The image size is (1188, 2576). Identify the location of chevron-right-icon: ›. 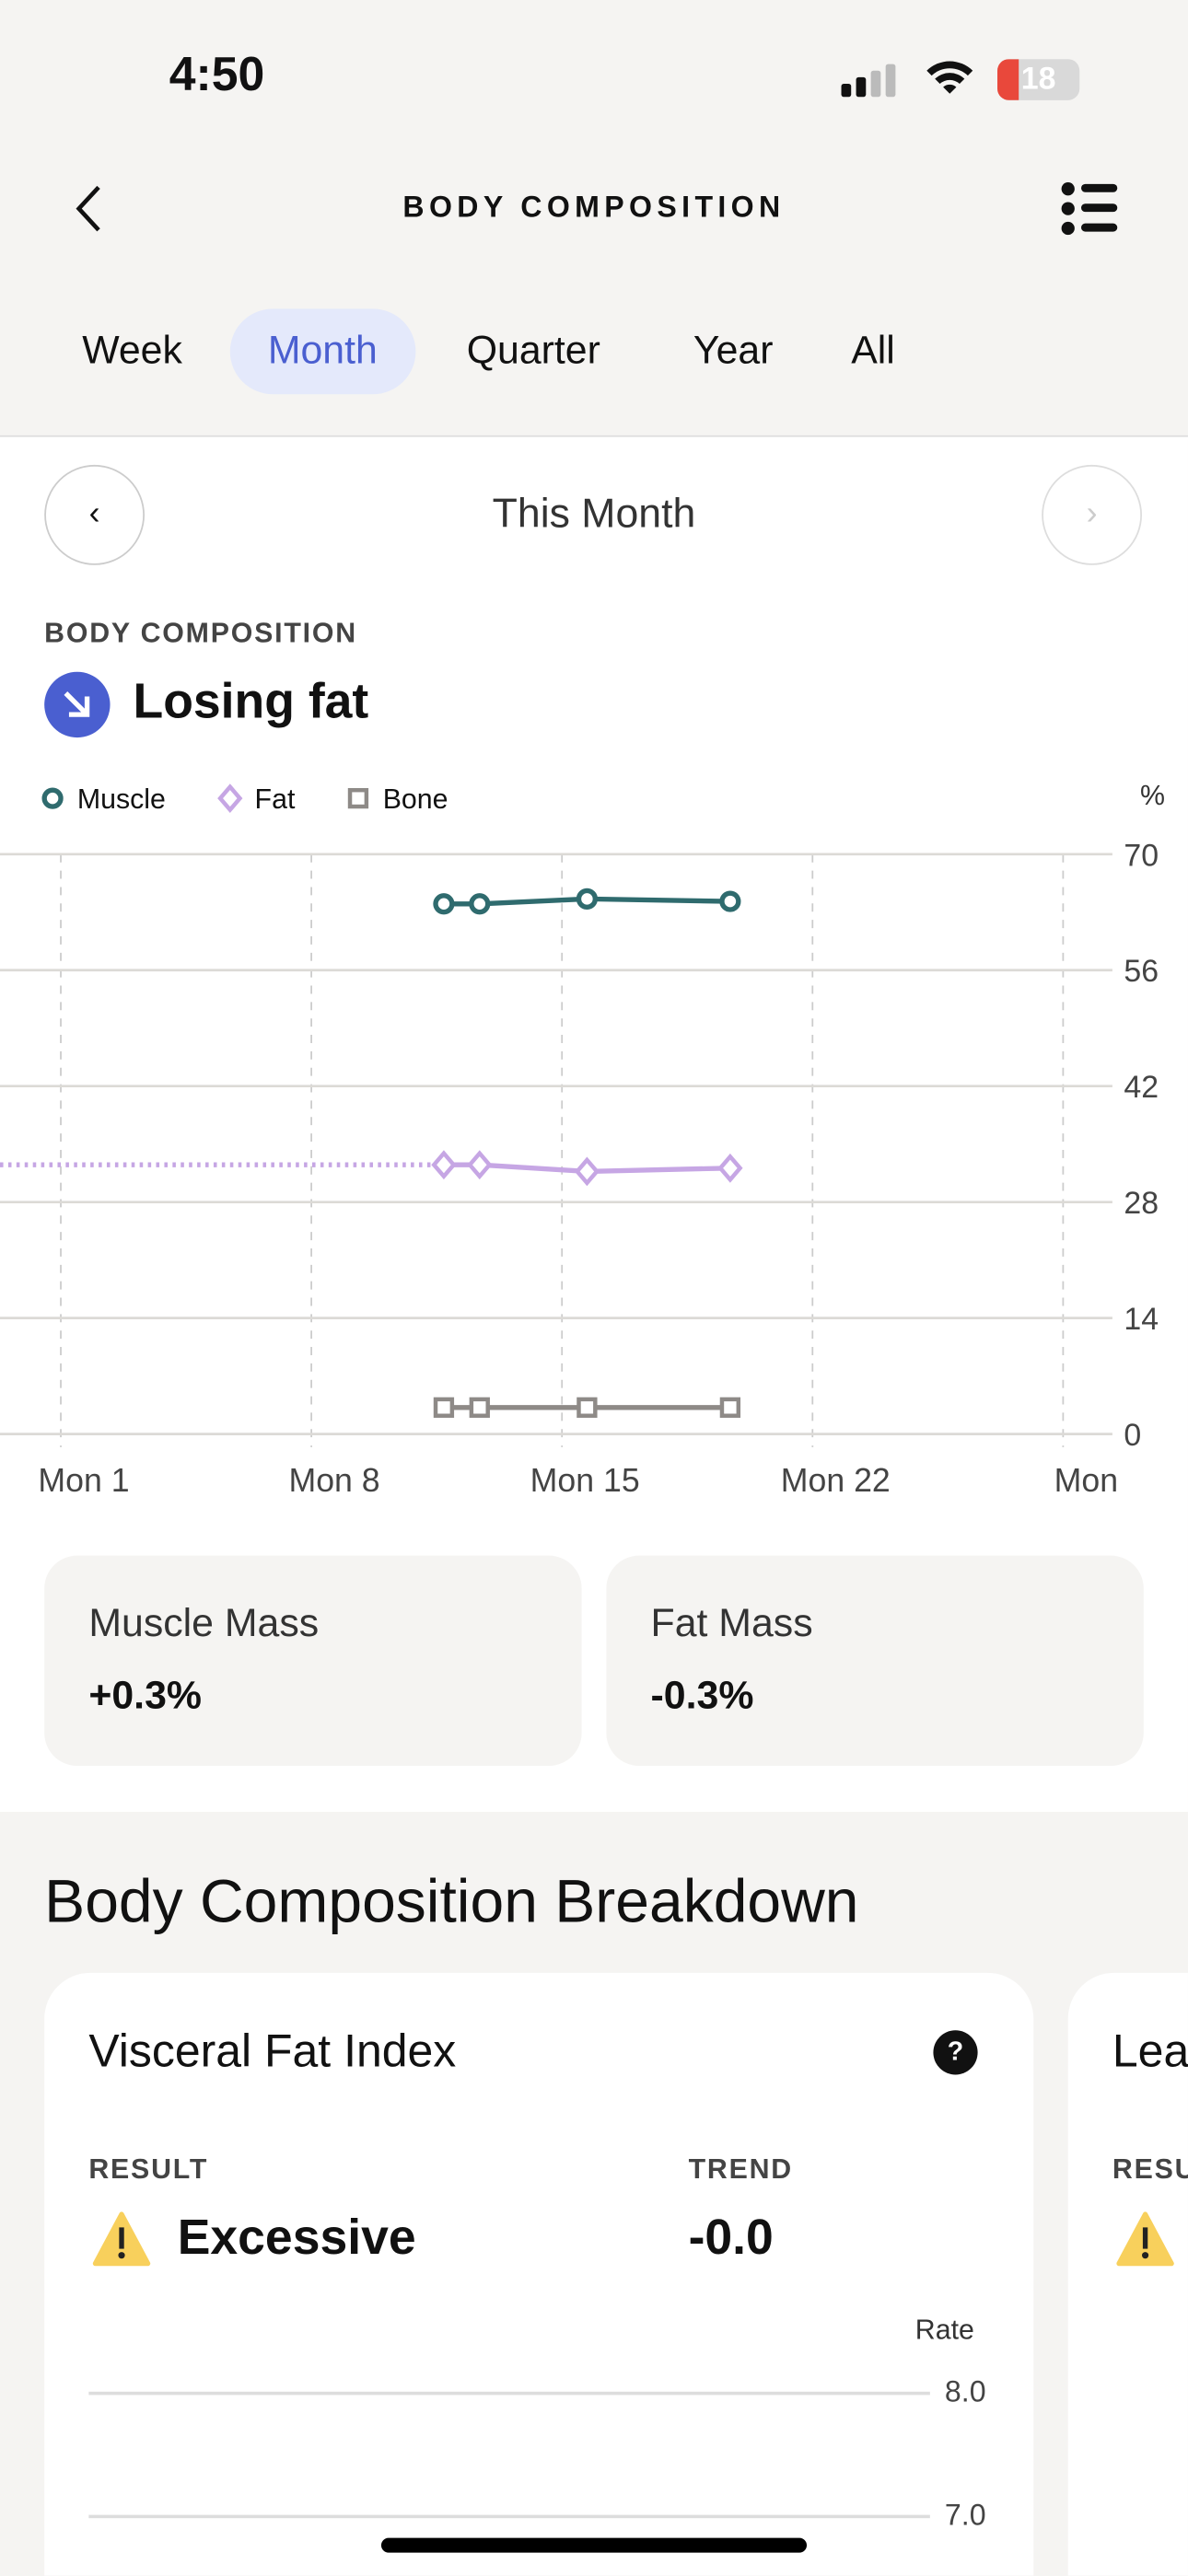
(1092, 514).